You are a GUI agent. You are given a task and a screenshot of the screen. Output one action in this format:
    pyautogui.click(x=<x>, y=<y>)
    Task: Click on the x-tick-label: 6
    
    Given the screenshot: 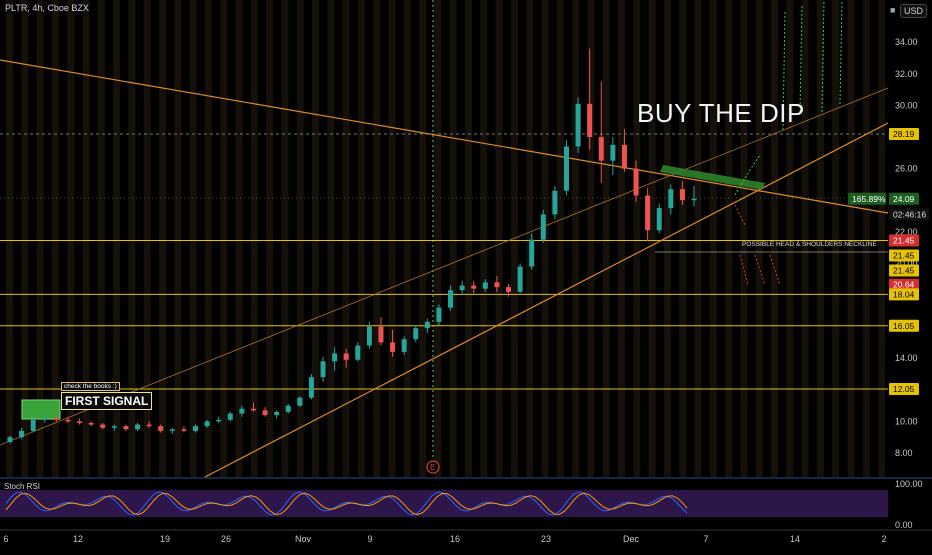 What is the action you would take?
    pyautogui.click(x=5, y=539)
    